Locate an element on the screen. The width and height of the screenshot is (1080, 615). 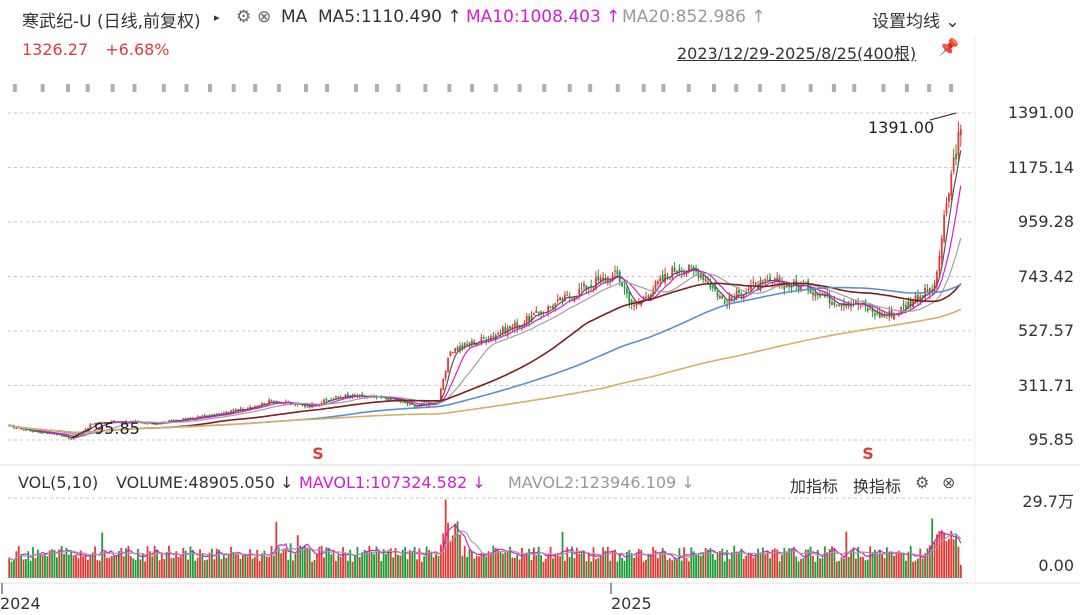
ma-settings-button: 设置均线 ⌄ is located at coordinates (916, 22).